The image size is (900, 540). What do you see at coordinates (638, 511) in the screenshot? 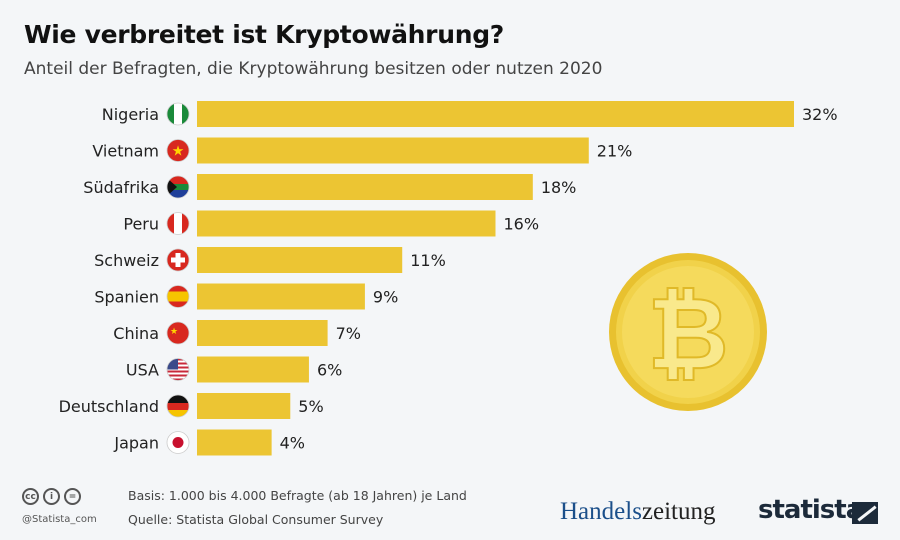
I see `handelszeitung-logo: Handelszeitung` at bounding box center [638, 511].